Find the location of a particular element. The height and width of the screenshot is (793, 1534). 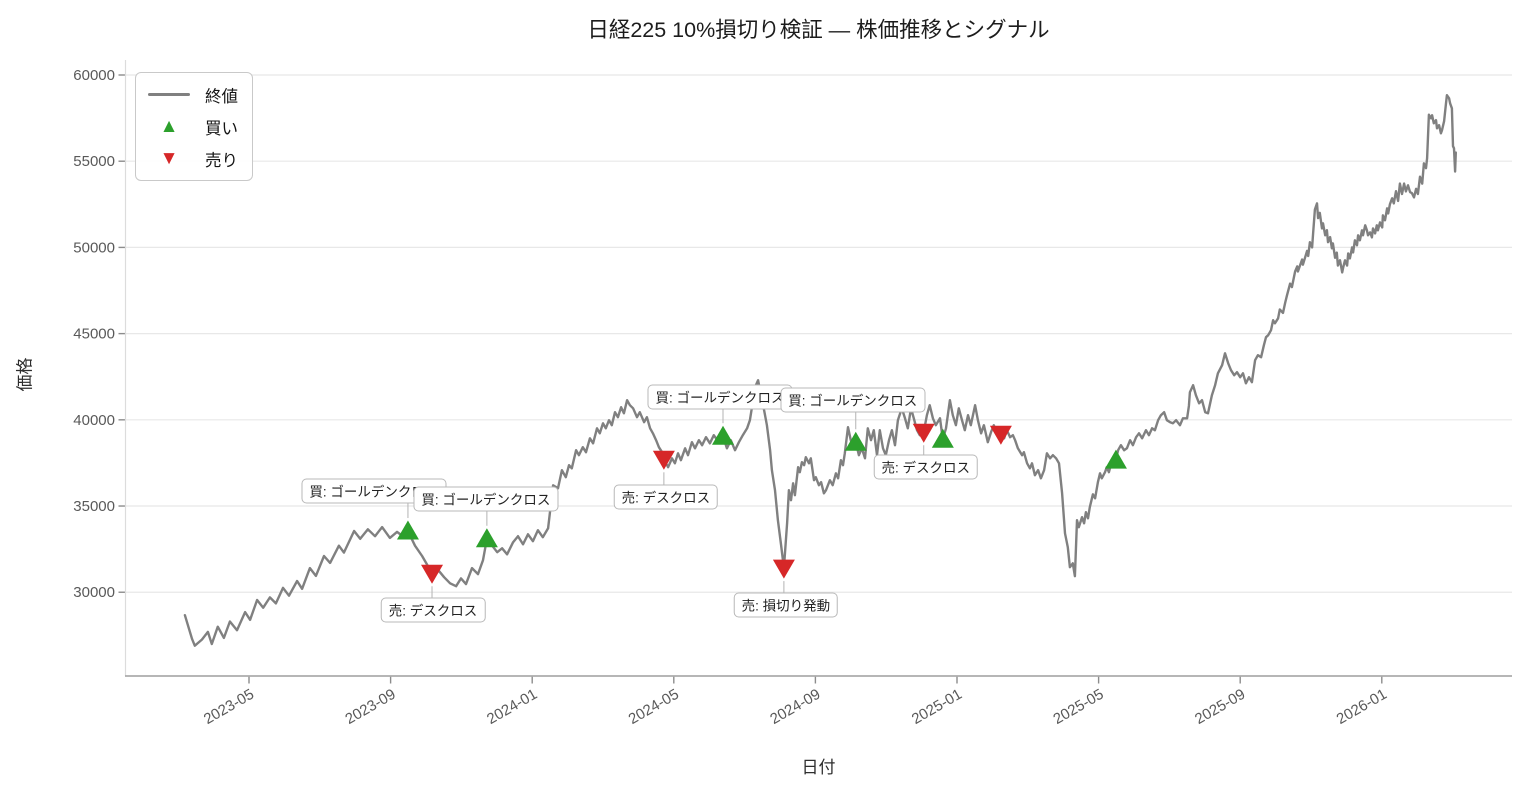

legend-label-close: 終値 is located at coordinates (221, 96).